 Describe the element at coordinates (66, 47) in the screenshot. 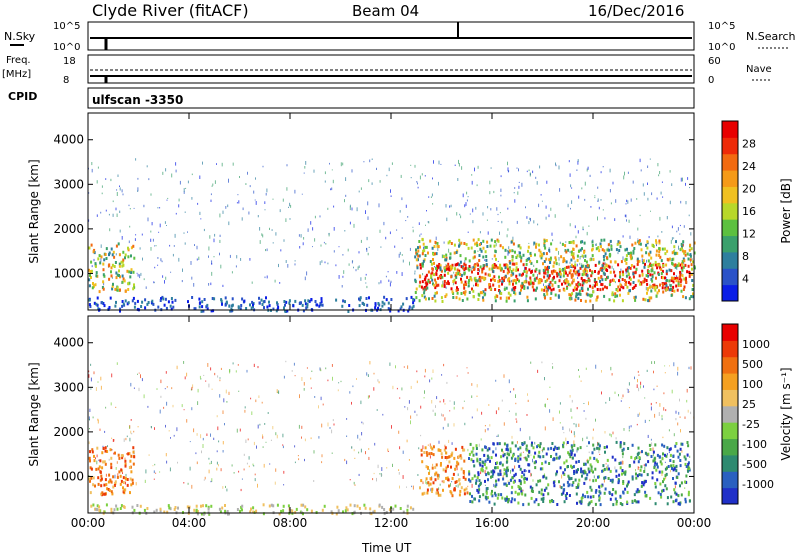

I see `nsky-tick-bottom: 10^0` at that location.